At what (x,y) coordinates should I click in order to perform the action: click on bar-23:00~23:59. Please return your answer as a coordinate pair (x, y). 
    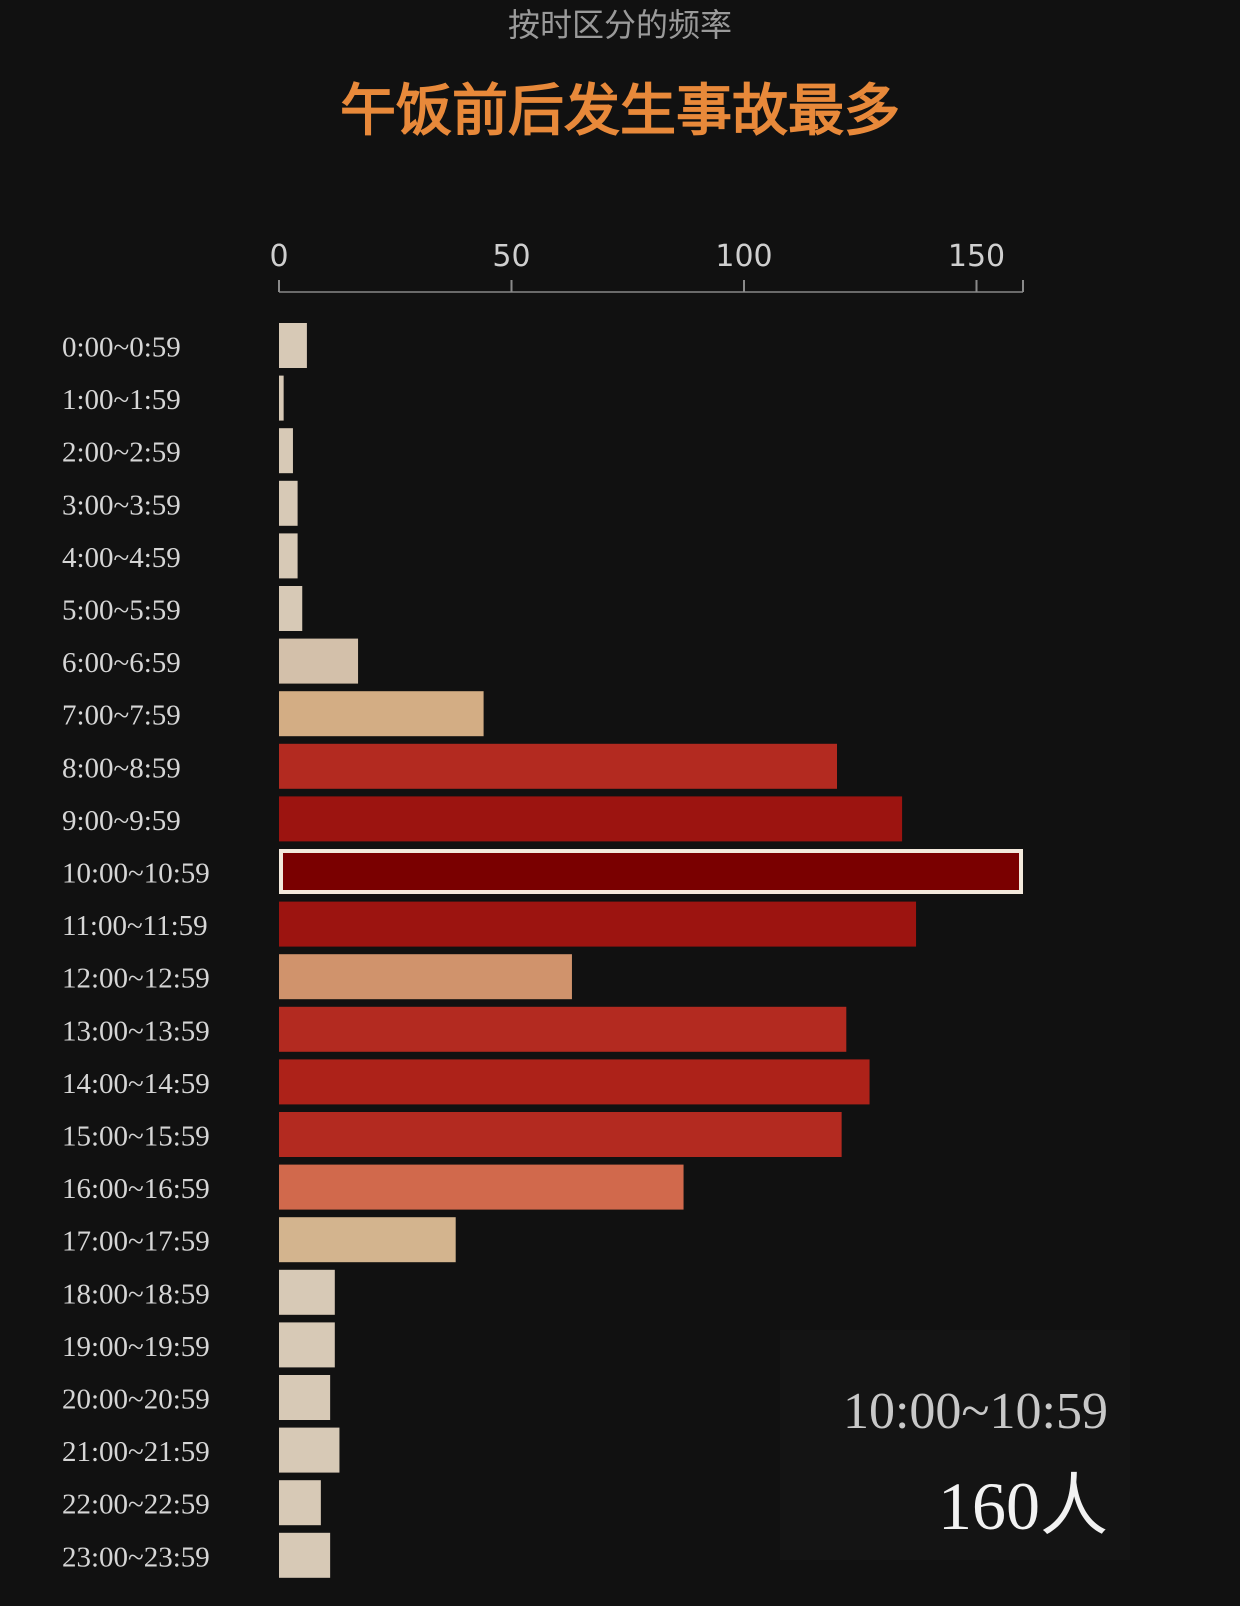
    Looking at the image, I should click on (305, 1555).